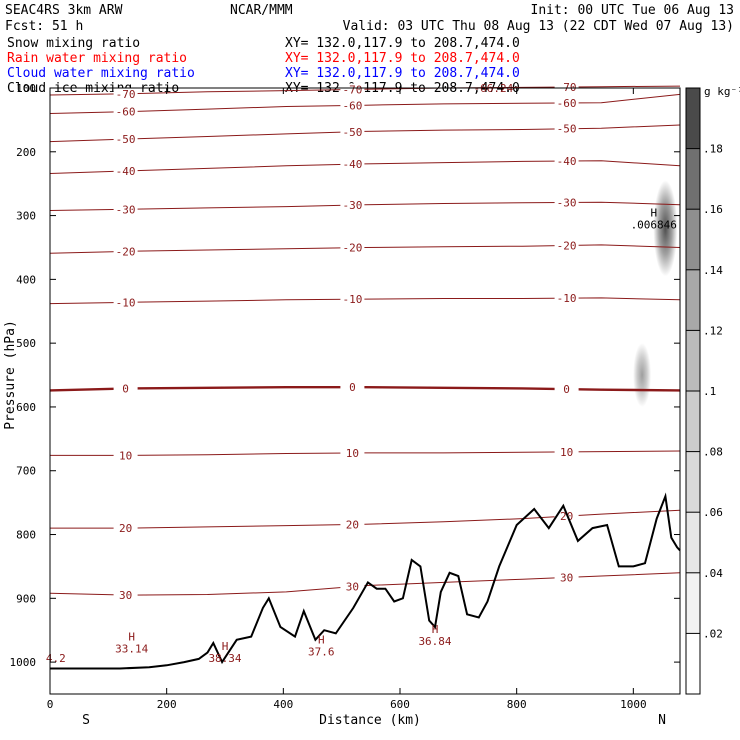 The height and width of the screenshot is (740, 740). Describe the element at coordinates (56, 658) in the screenshot. I see `maximum-value: 4.2` at that location.